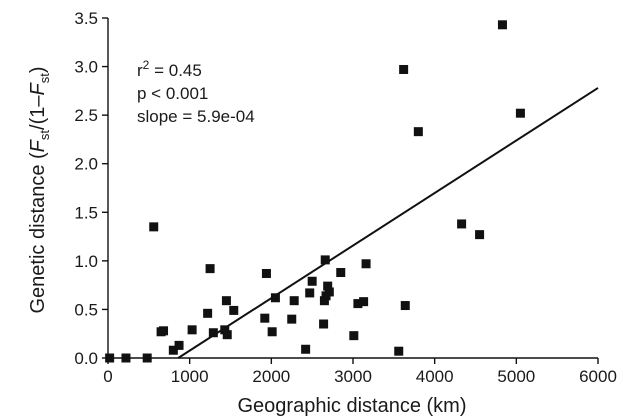  I want to click on y-tick-label: 2.5, so click(86, 115).